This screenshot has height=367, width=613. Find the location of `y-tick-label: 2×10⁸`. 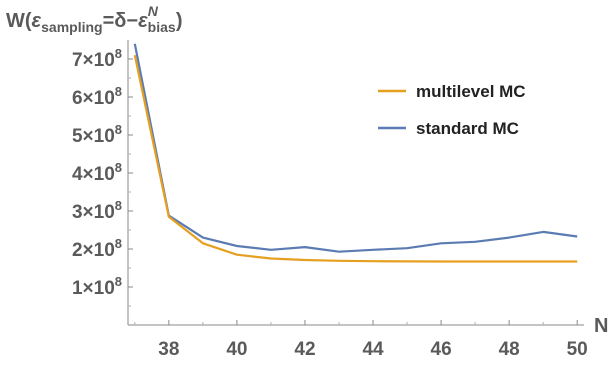

y-tick-label: 2×10⁸ is located at coordinates (97, 248).